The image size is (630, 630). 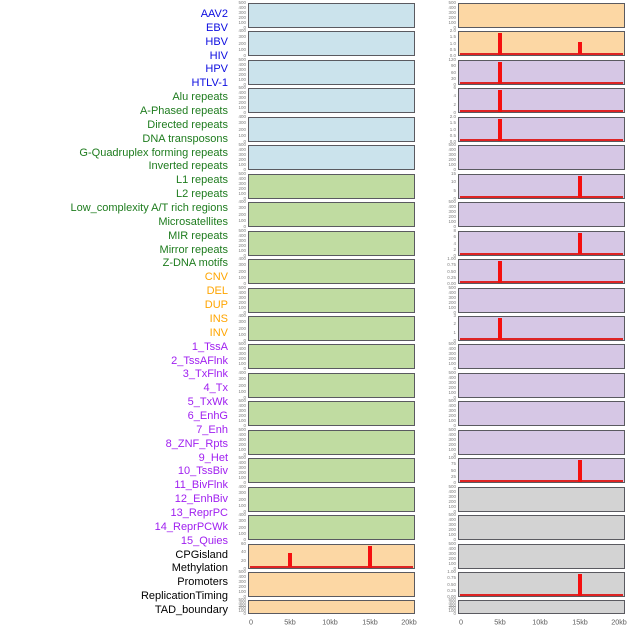 What do you see at coordinates (193, 249) in the screenshot?
I see `row-label: Mirror repeats` at bounding box center [193, 249].